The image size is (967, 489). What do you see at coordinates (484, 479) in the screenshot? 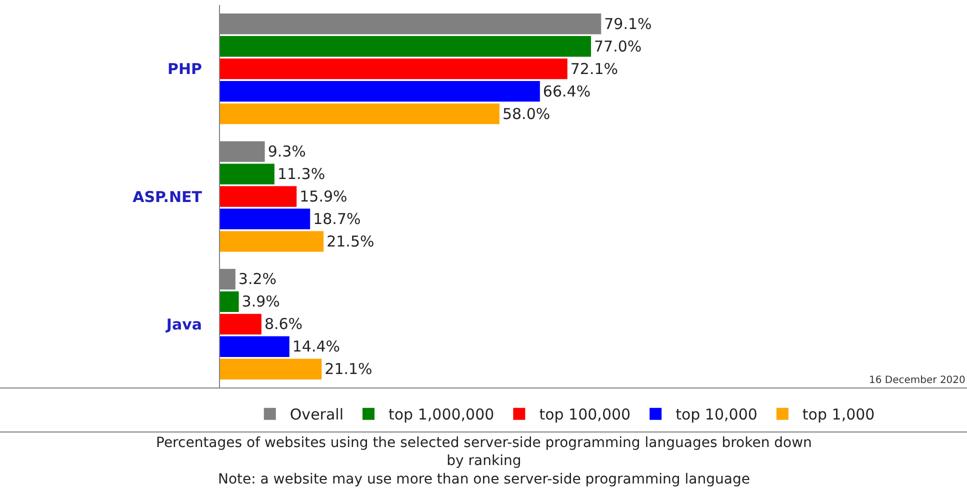
I see `text: Note: a website may use more than one server-side programming language` at bounding box center [484, 479].